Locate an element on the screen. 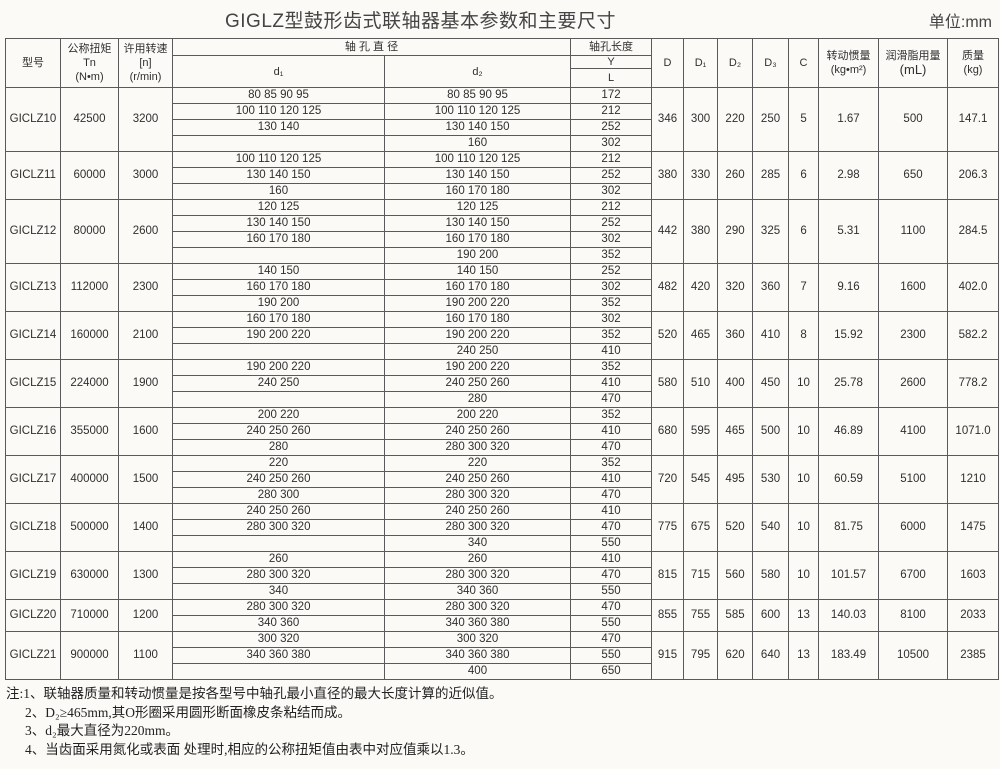 This screenshot has height=769, width=1000. cell-mass: 1475 is located at coordinates (973, 527).